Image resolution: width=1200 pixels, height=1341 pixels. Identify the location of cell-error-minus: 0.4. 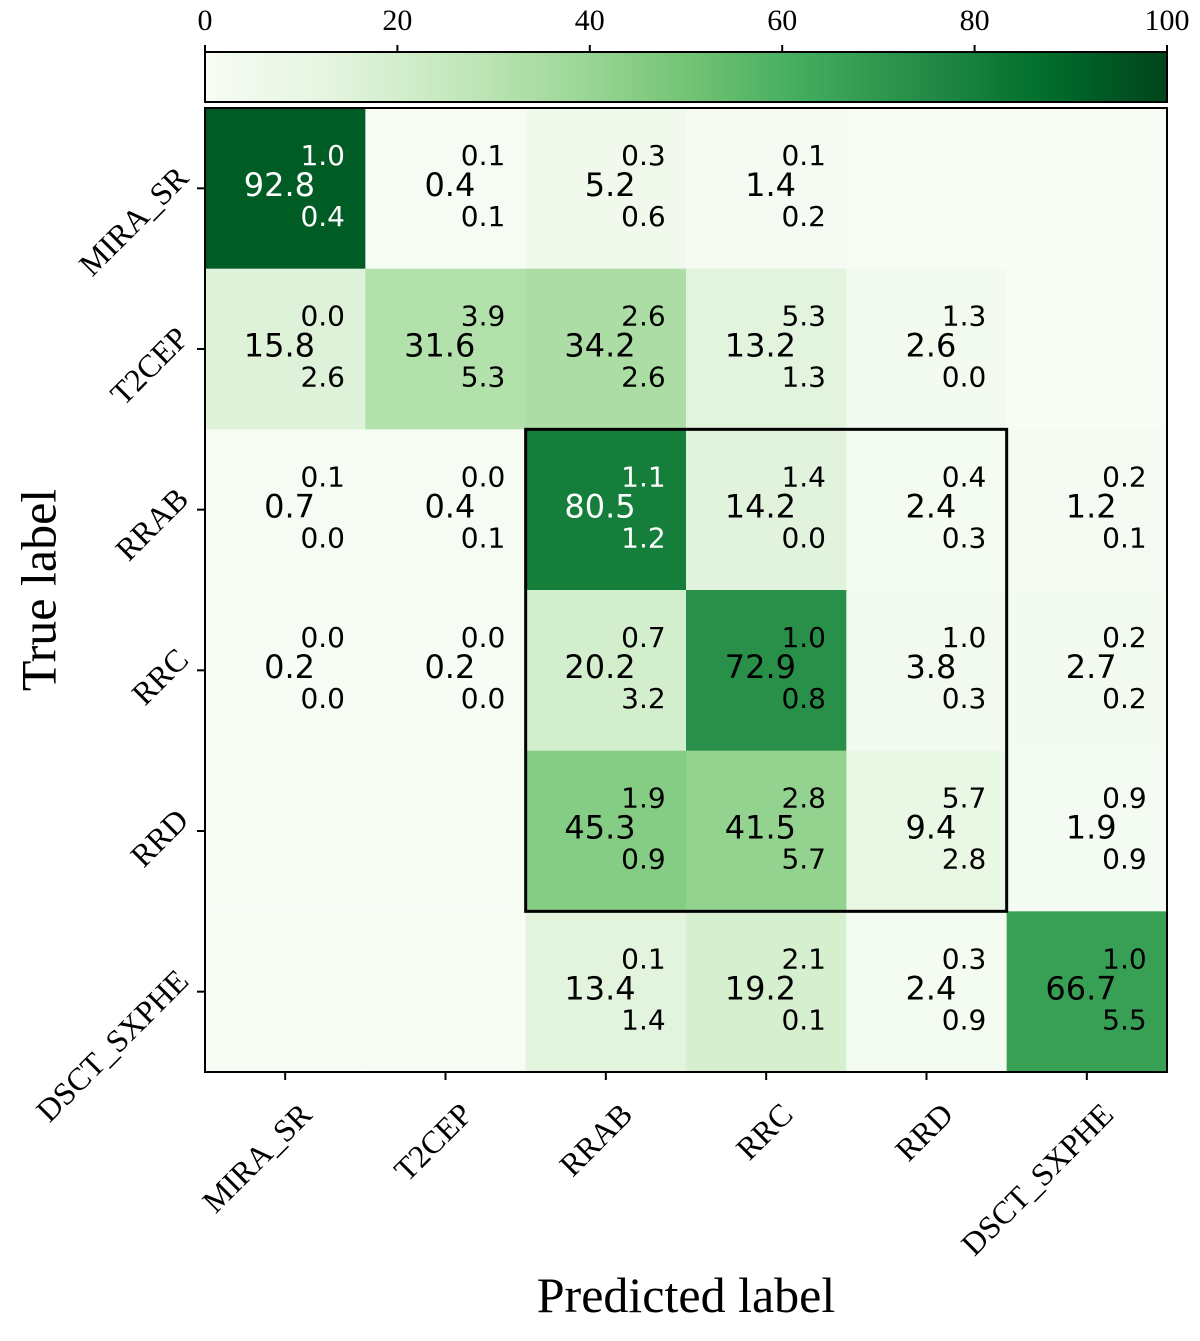
(322, 216).